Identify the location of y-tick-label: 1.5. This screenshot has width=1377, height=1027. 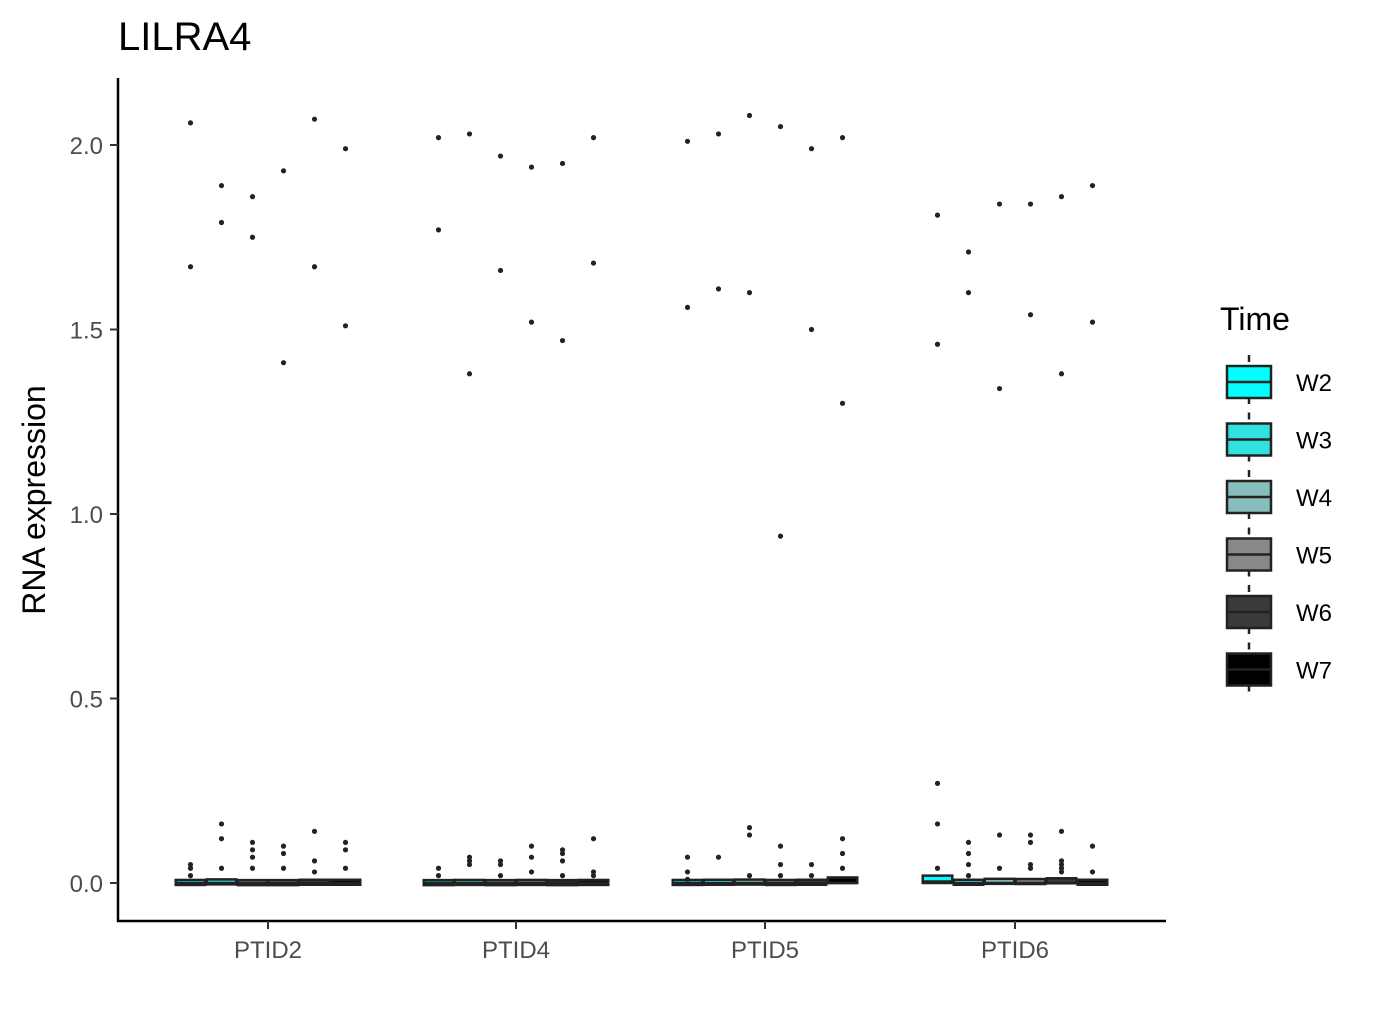
(86, 331).